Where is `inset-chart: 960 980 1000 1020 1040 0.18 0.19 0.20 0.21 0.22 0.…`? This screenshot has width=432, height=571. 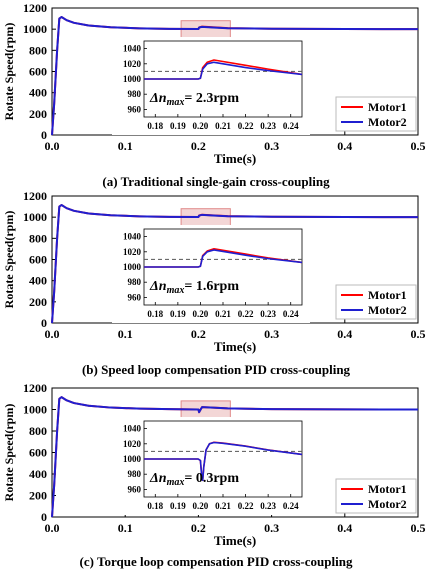
inset-chart: 960 980 1000 1020 1040 0.18 0.19 0.20 0.21 0.22 0.… is located at coordinates (211, 86).